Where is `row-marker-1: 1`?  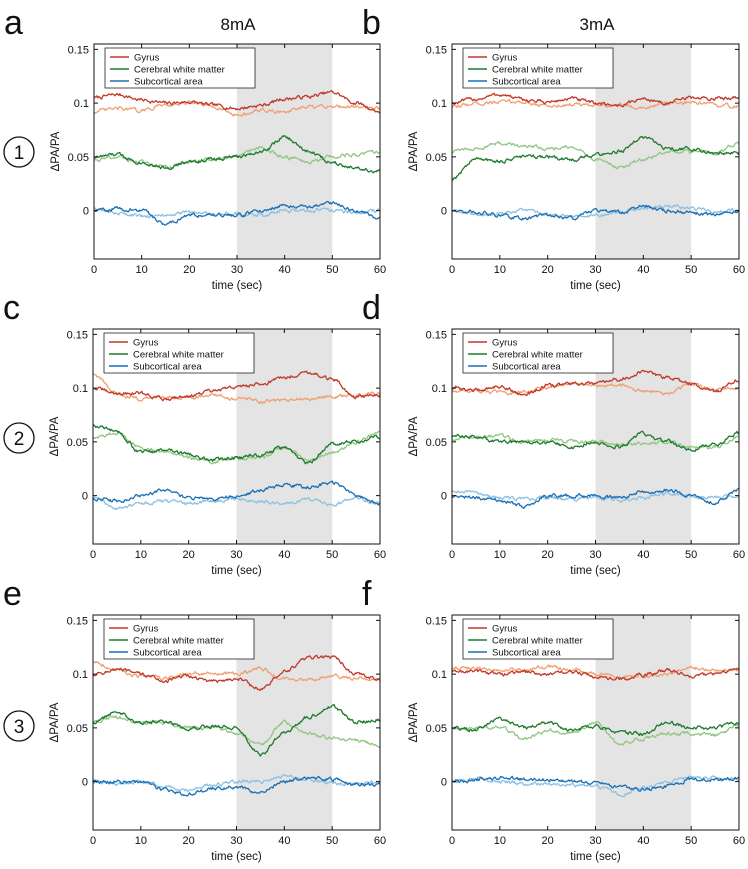 row-marker-1: 1 is located at coordinates (19, 152).